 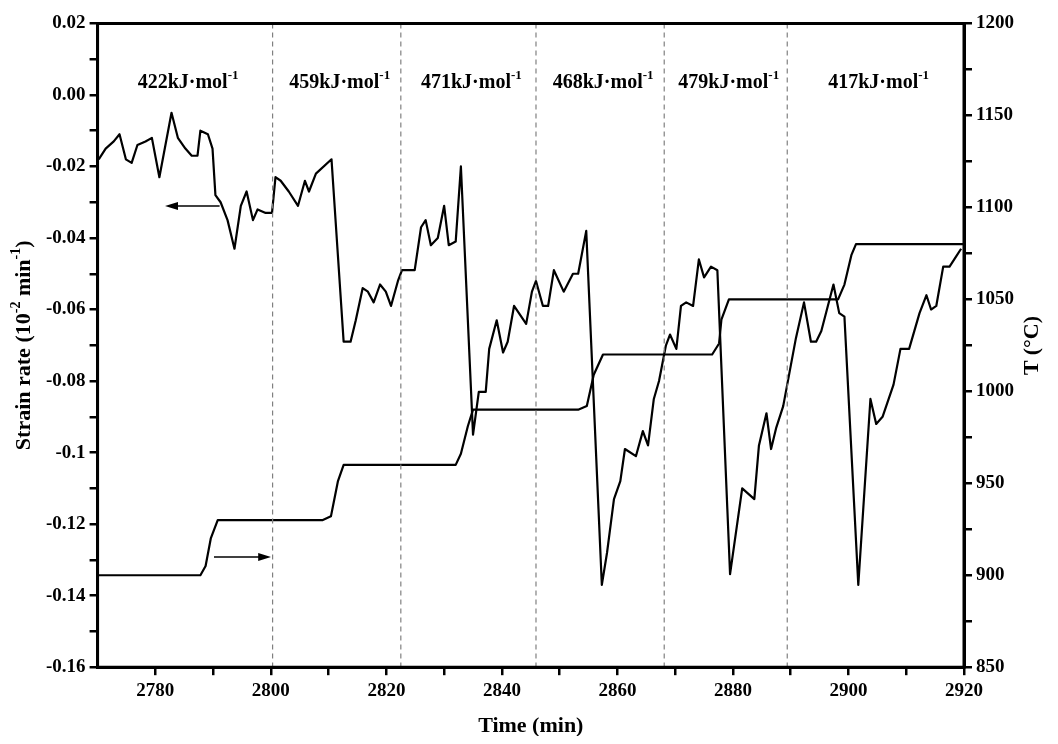 What do you see at coordinates (994, 206) in the screenshot?
I see `y2-tick-label: 1100` at bounding box center [994, 206].